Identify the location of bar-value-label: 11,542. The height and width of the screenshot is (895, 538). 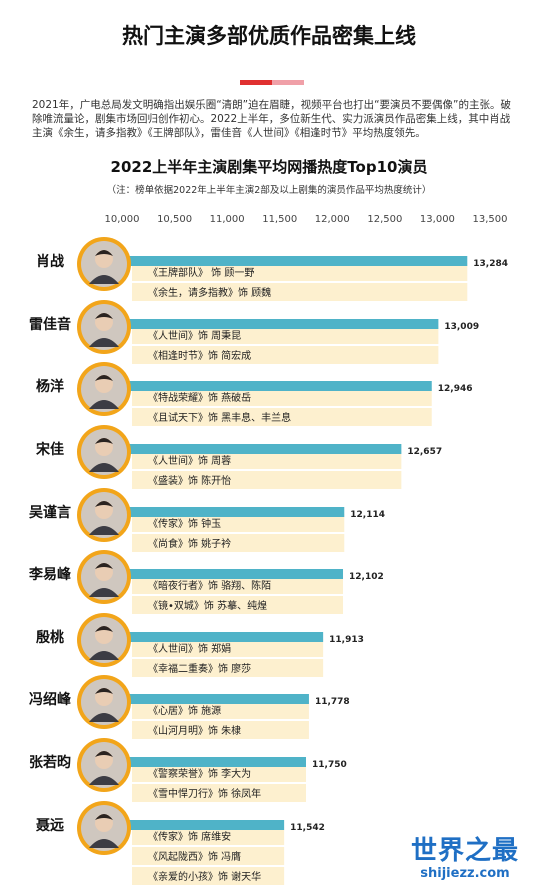
(307, 828).